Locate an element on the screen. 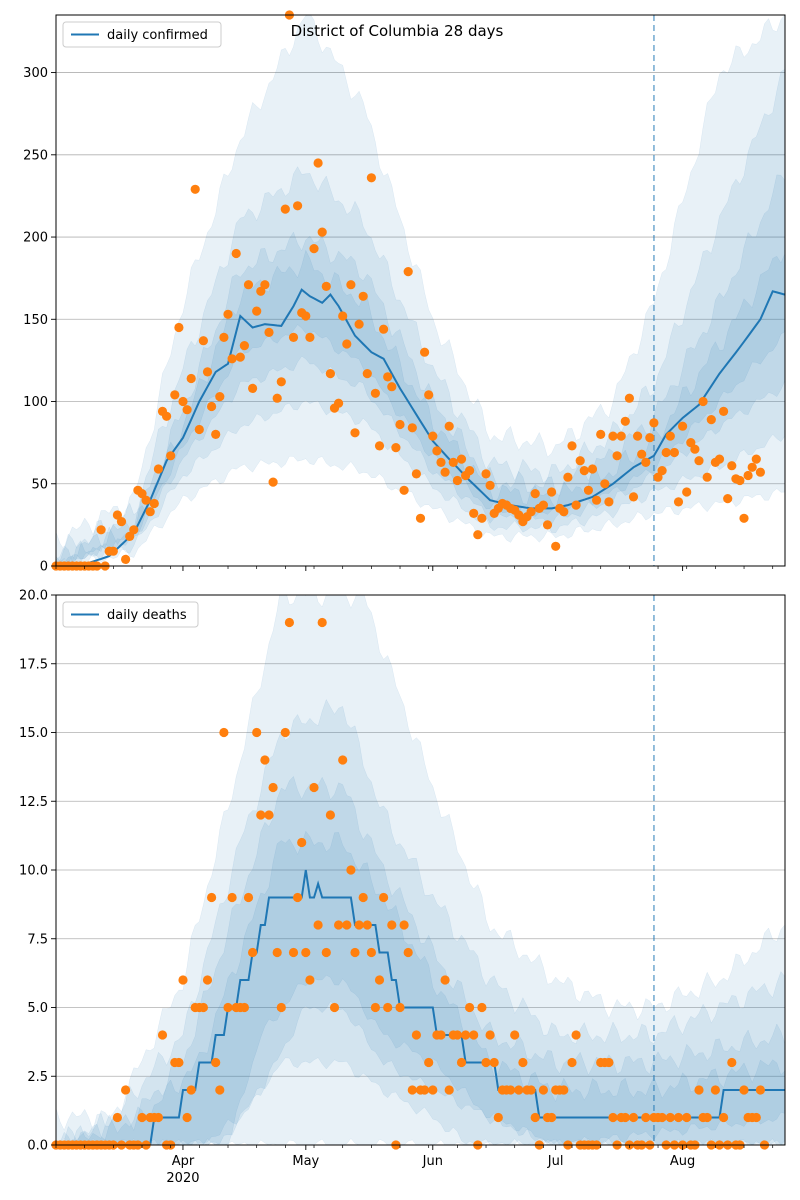 This screenshot has width=800, height=1200. x-tick-label: Aug is located at coordinates (682, 1161).